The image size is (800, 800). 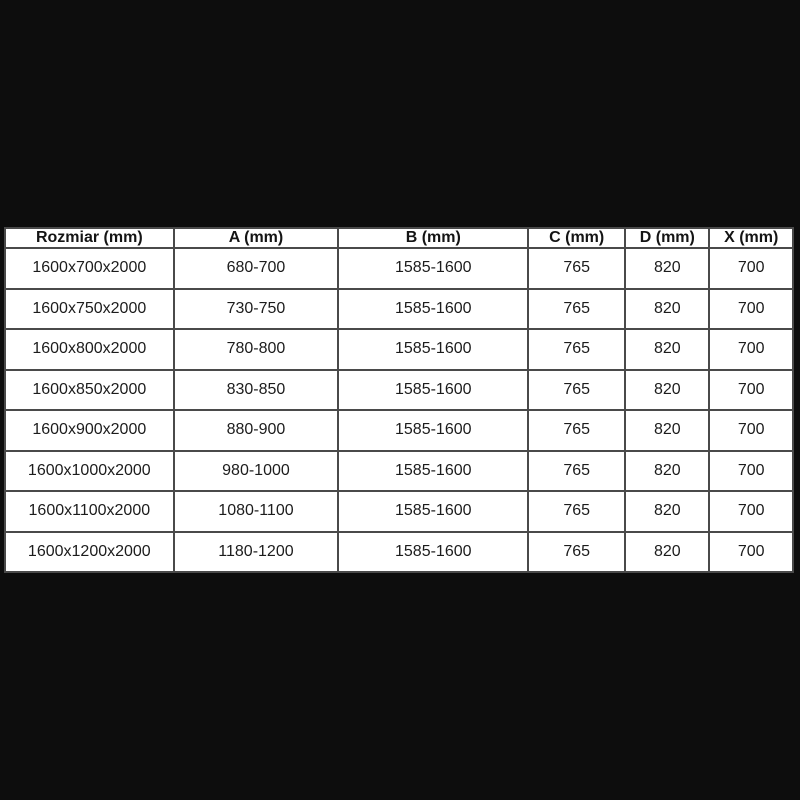 What do you see at coordinates (89, 511) in the screenshot?
I see `cell-rozmiar: 1600x1100x2000` at bounding box center [89, 511].